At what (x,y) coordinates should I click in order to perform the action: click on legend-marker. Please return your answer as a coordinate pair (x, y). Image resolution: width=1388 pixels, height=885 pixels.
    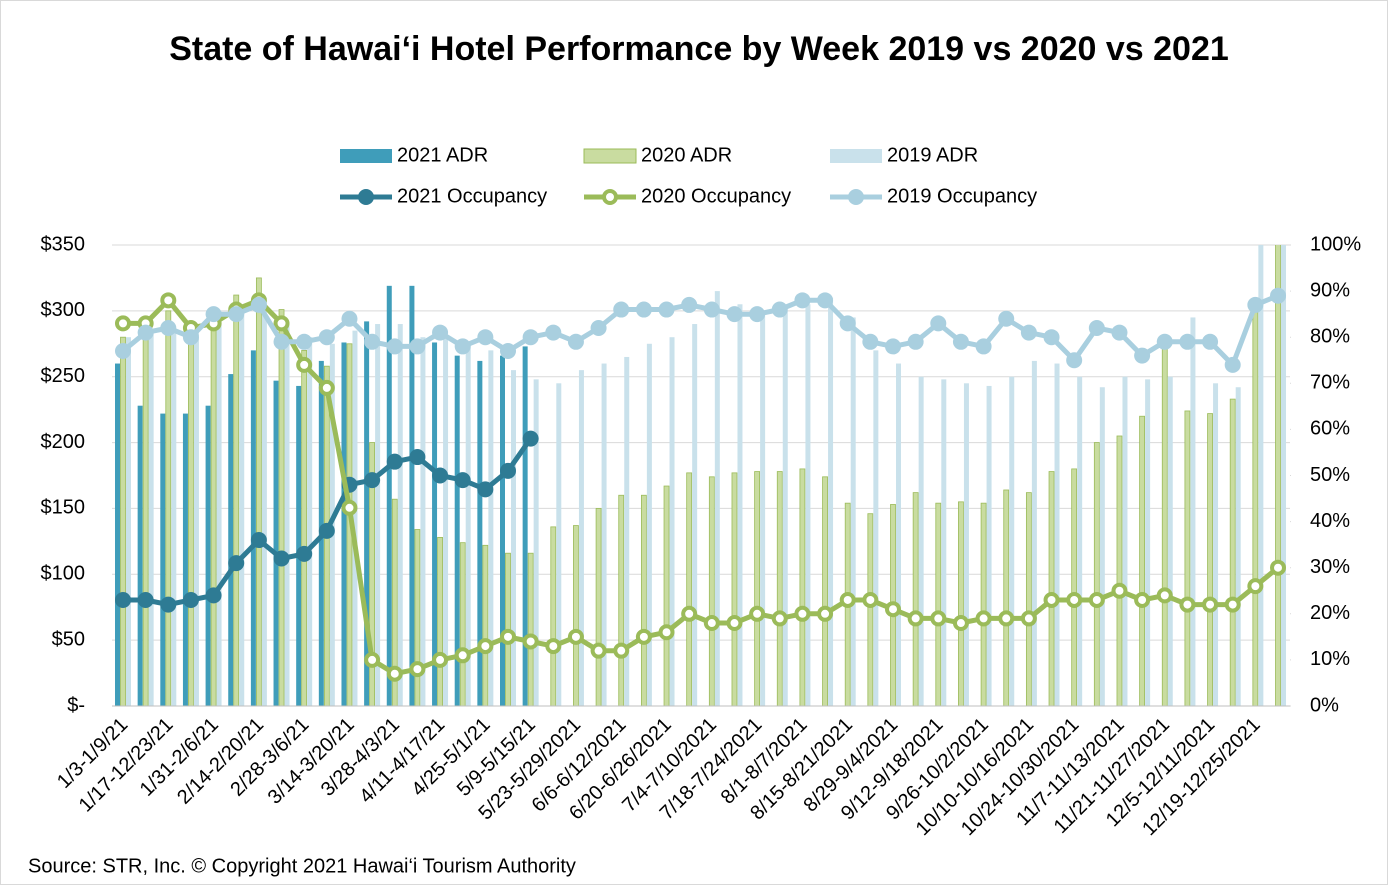
    Looking at the image, I should click on (856, 197).